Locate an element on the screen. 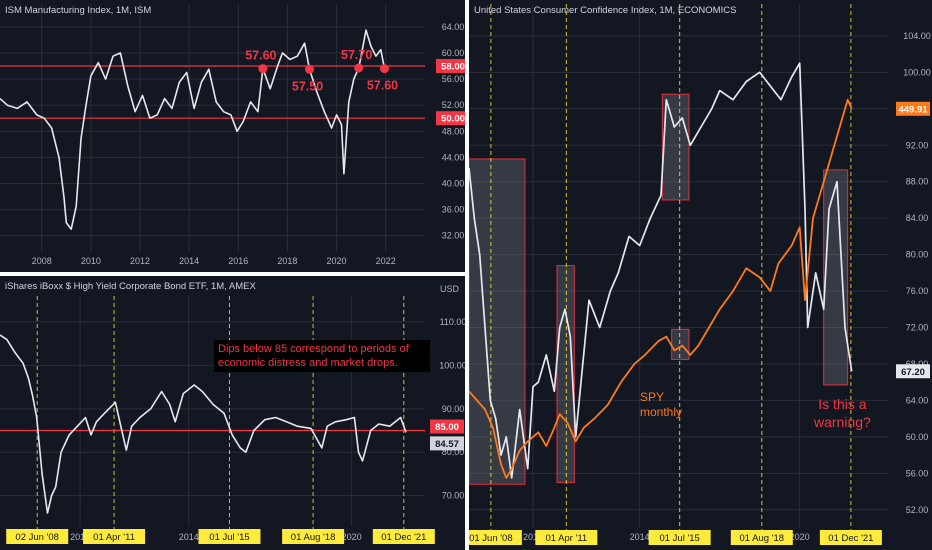  spy-annotation: SPY monthly is located at coordinates (661, 405).